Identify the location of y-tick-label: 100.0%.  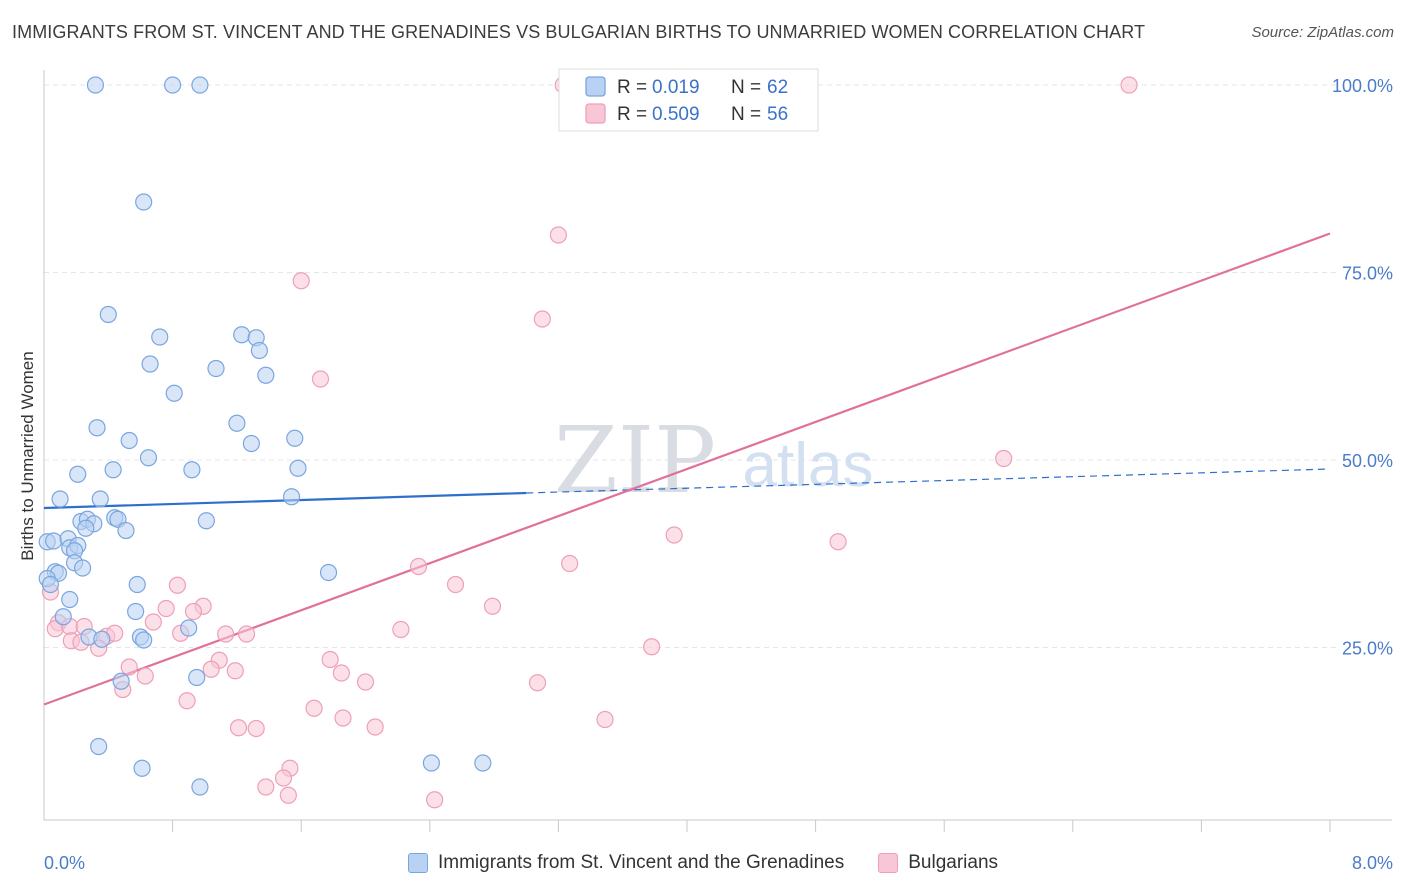
(1362, 86).